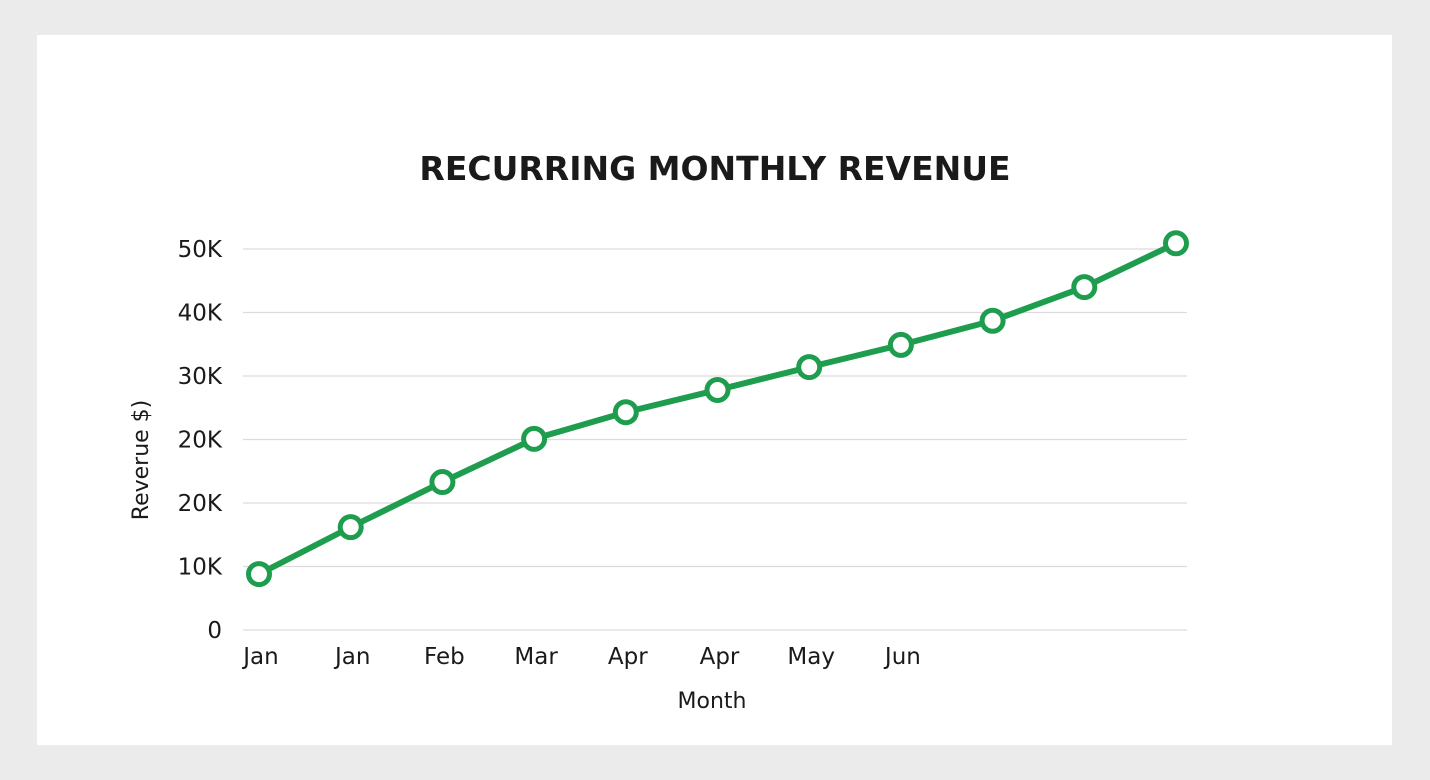 The width and height of the screenshot is (1430, 780). I want to click on y-tick-label: 0, so click(214, 631).